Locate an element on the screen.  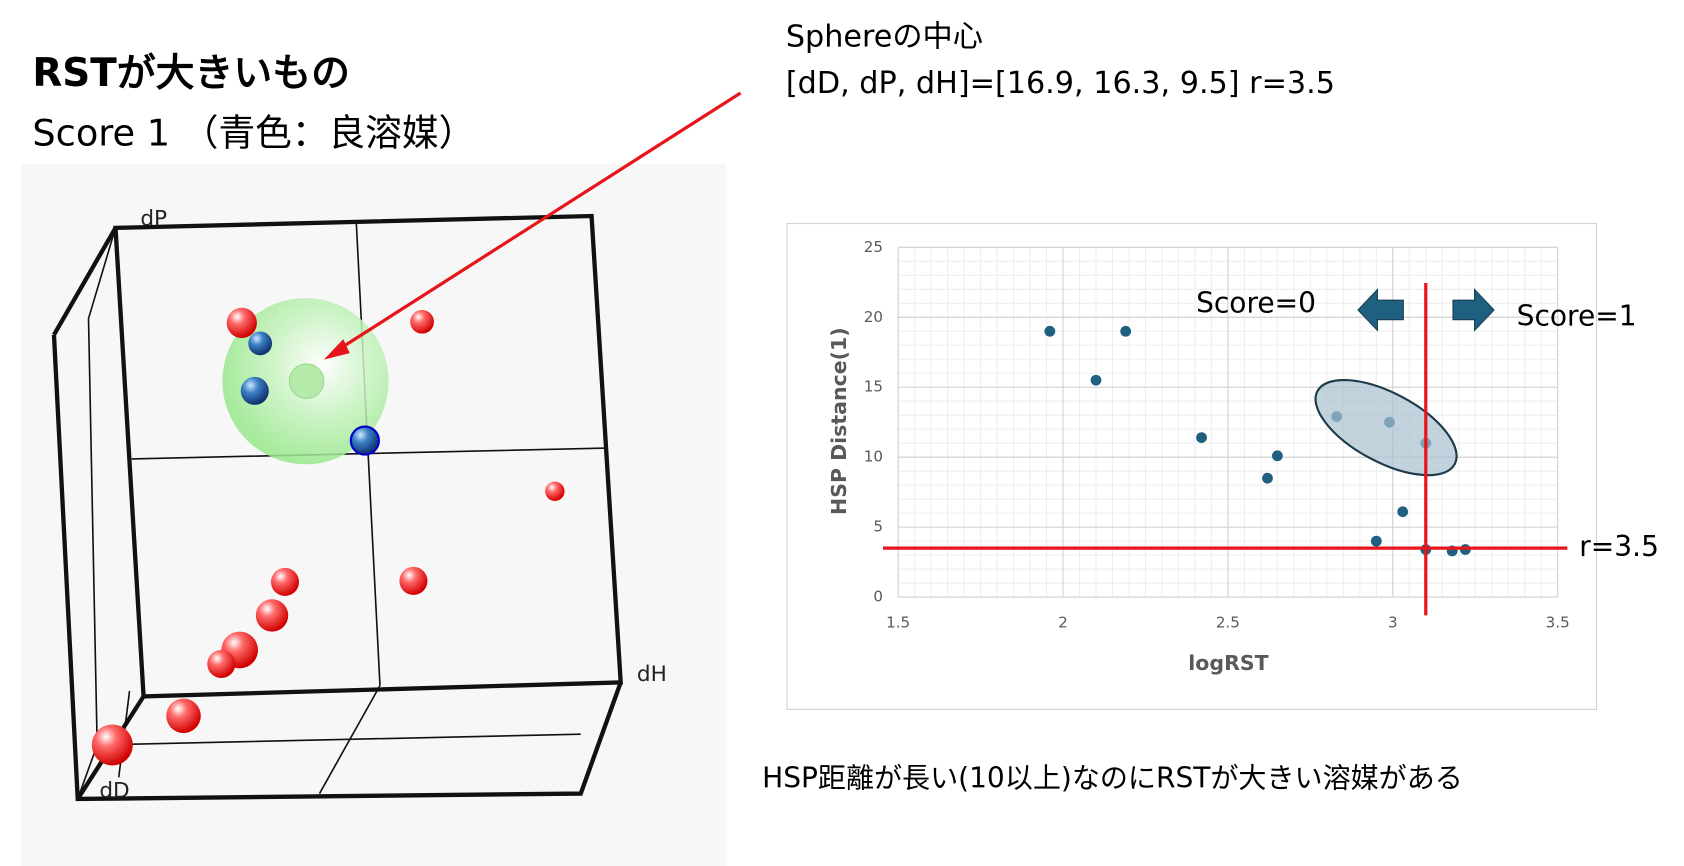
points-3d is located at coordinates (328, 536).